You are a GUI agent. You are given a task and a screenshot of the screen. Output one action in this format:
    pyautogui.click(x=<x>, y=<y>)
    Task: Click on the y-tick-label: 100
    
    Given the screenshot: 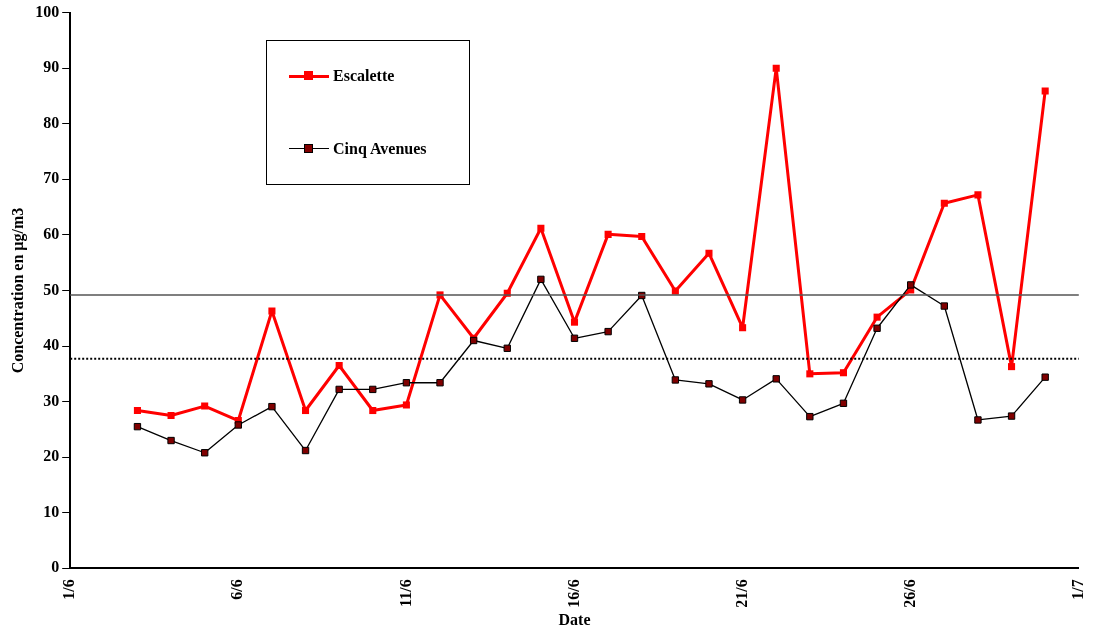 What is the action you would take?
    pyautogui.click(x=47, y=11)
    